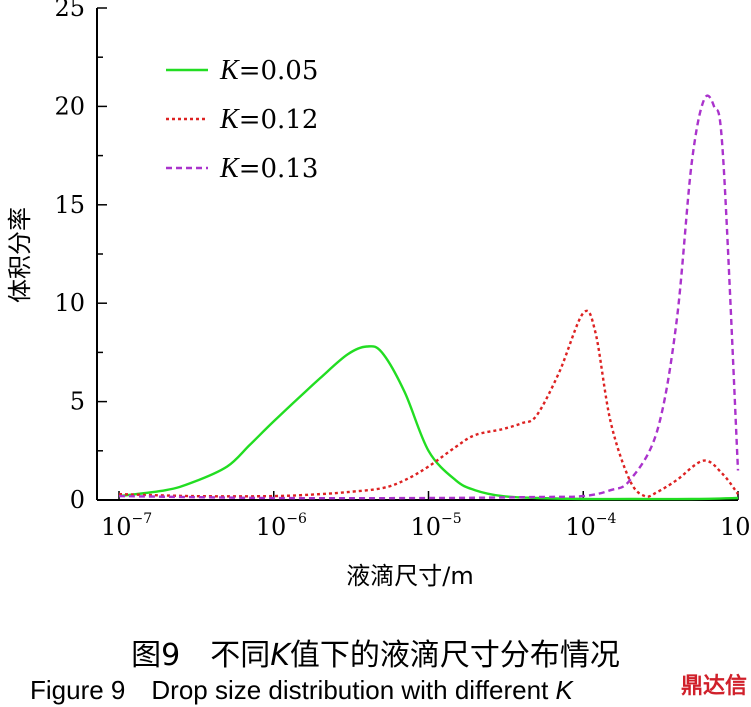 Image resolution: width=751 pixels, height=707 pixels. I want to click on y-axis-title: 体积分率, so click(20, 255).